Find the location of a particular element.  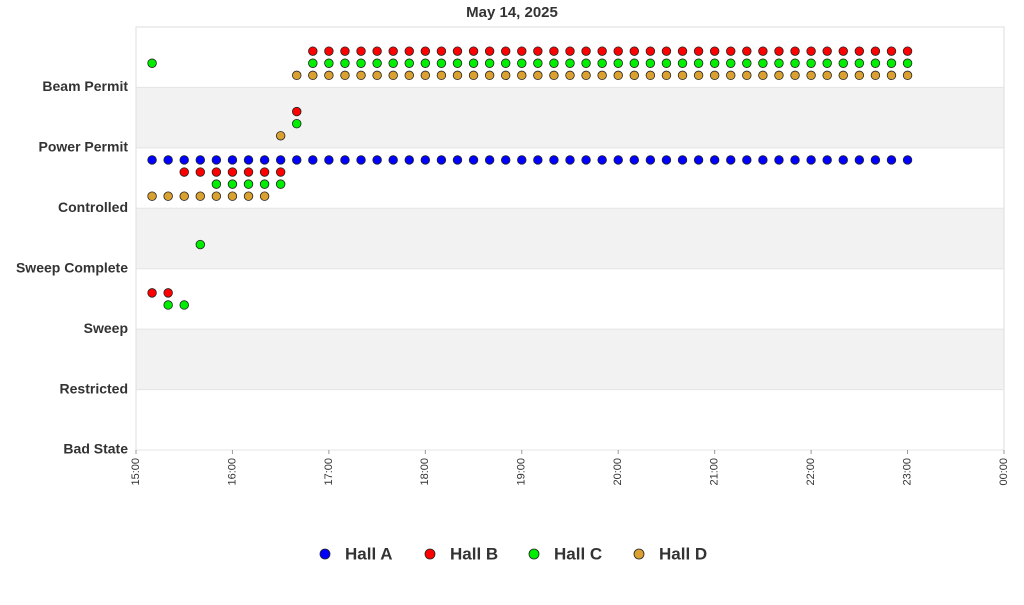

legend-label: Hall C is located at coordinates (578, 553).